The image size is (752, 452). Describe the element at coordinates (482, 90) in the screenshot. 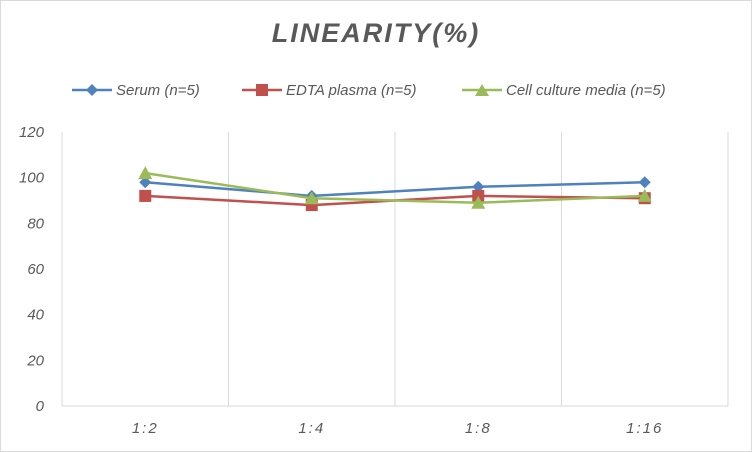

I see `legend-marker-cell-culture-media` at that location.